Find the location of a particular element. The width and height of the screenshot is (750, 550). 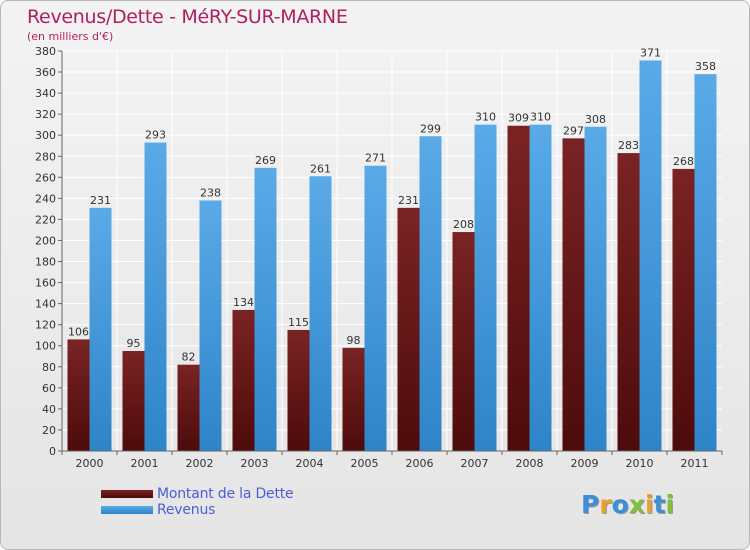

bar-revenus-2011 is located at coordinates (705, 262).